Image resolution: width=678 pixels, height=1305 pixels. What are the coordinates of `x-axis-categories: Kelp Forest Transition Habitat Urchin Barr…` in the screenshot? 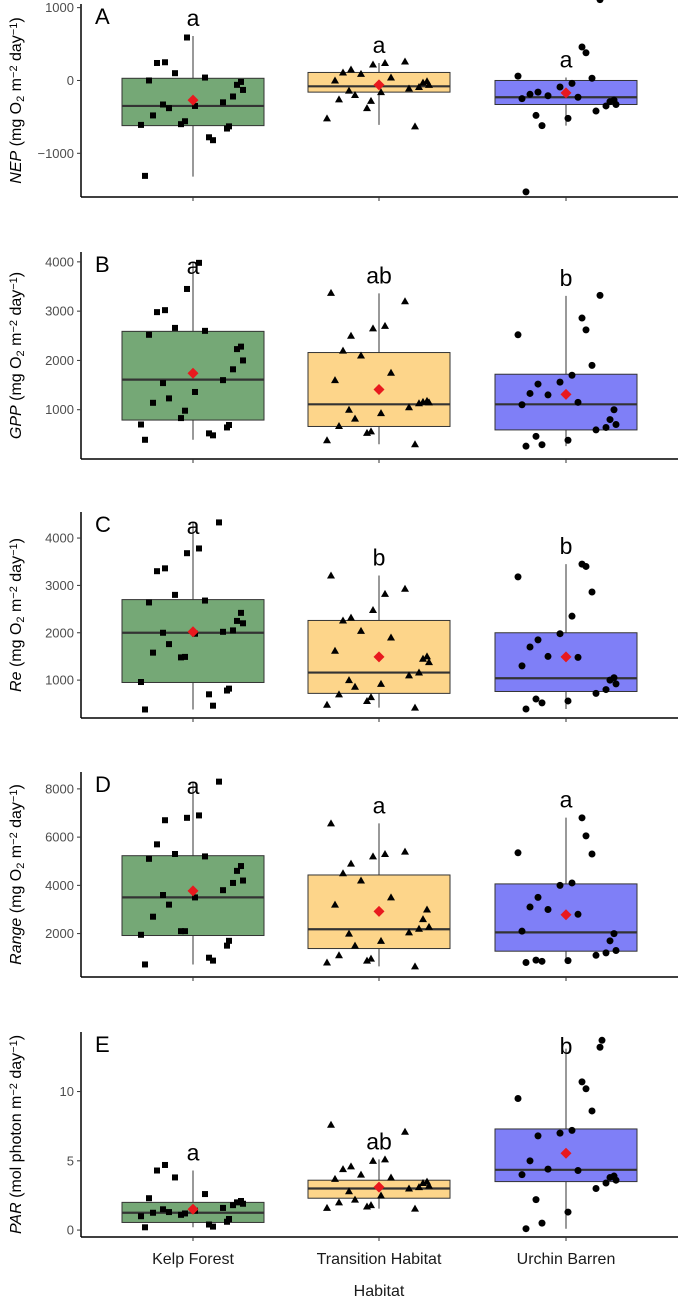 It's located at (383, 1259).